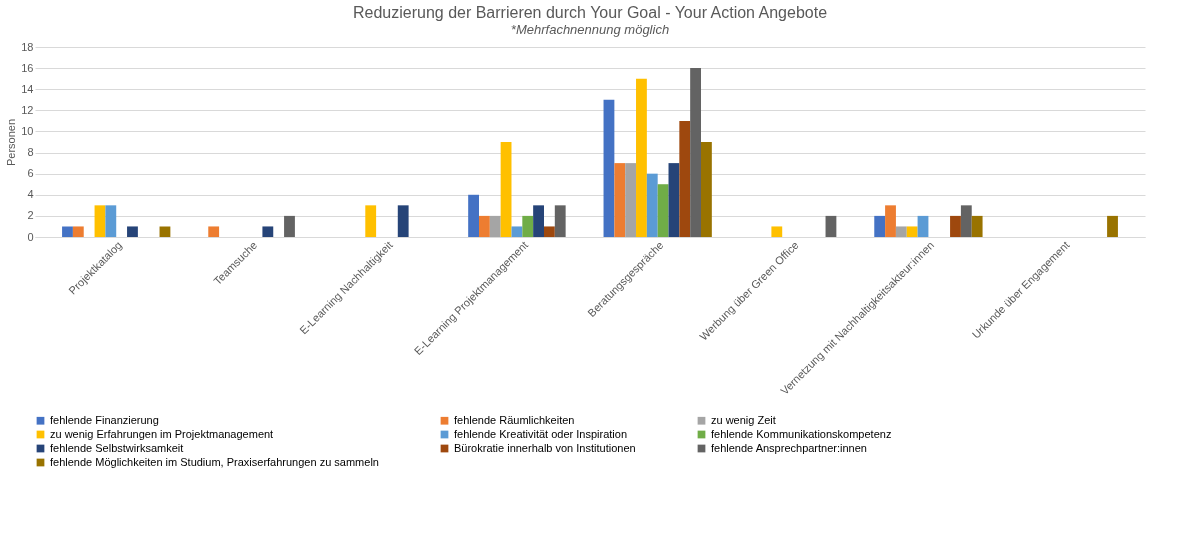 The height and width of the screenshot is (557, 1192). Describe the element at coordinates (30, 236) in the screenshot. I see `y-tick-label: 0` at that location.